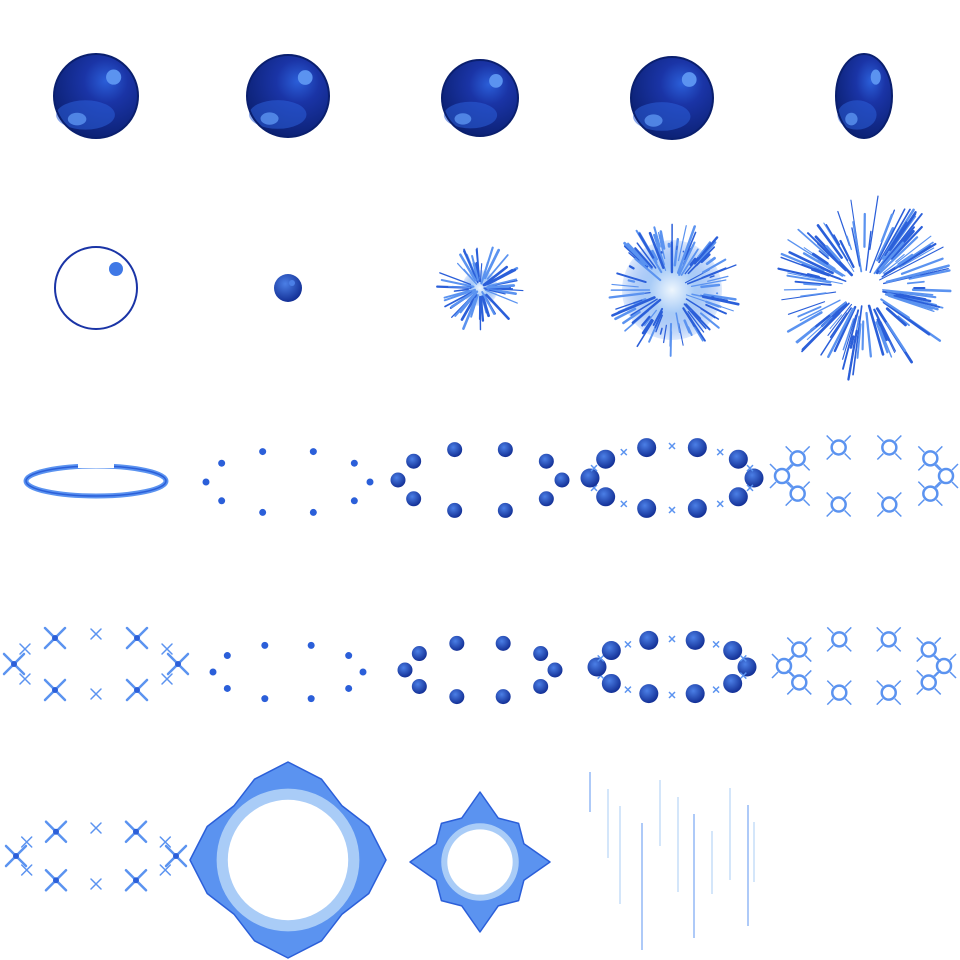  I want to click on orb-highlight, so click(305, 77).